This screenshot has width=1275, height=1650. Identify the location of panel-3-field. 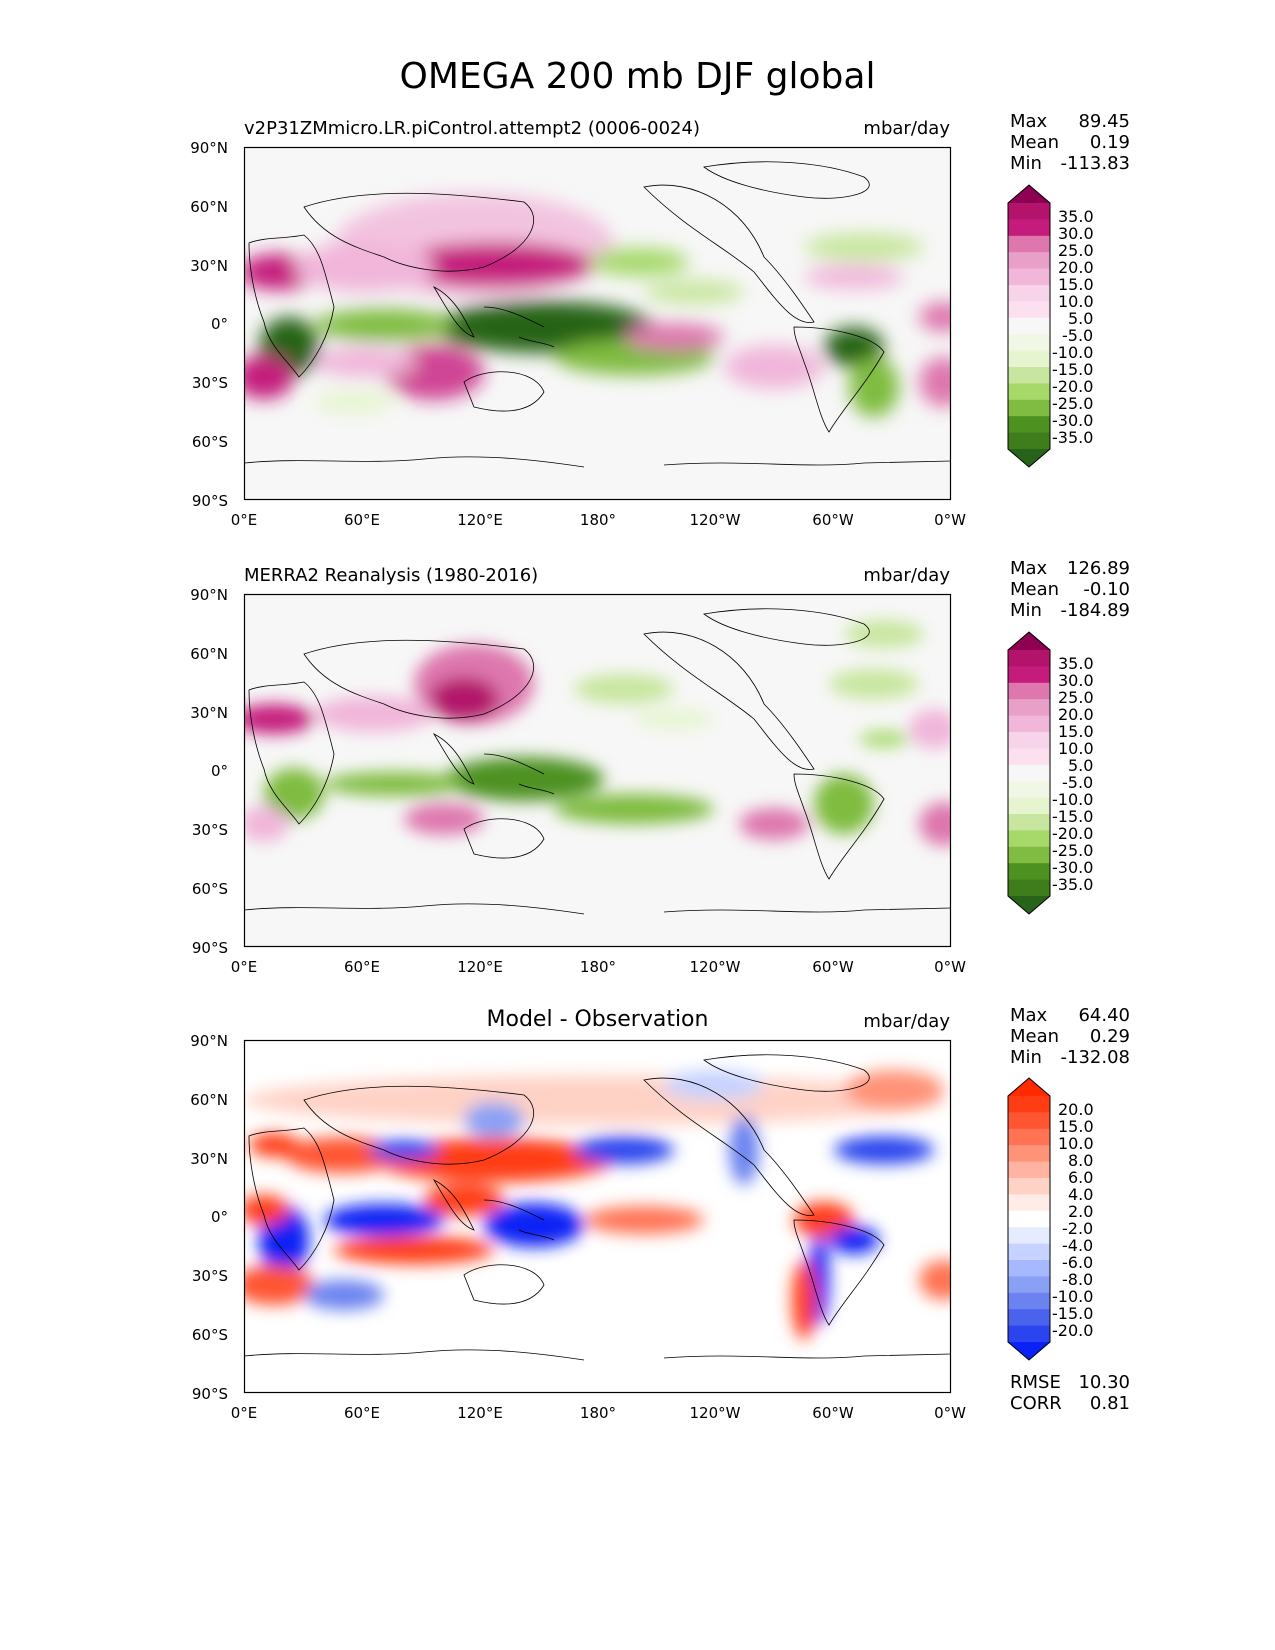
(597, 1205).